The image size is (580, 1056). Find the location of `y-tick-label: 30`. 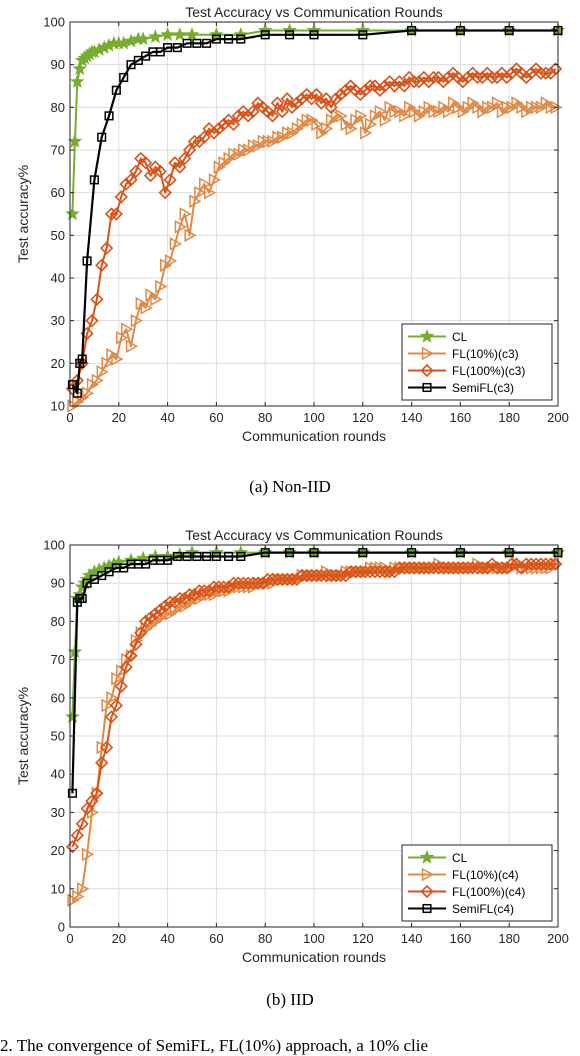

y-tick-label: 30 is located at coordinates (58, 812).